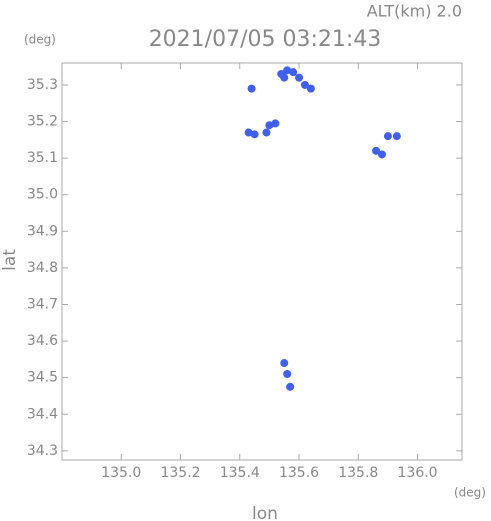  Describe the element at coordinates (42, 378) in the screenshot. I see `y-tick-label: 34.5` at that location.